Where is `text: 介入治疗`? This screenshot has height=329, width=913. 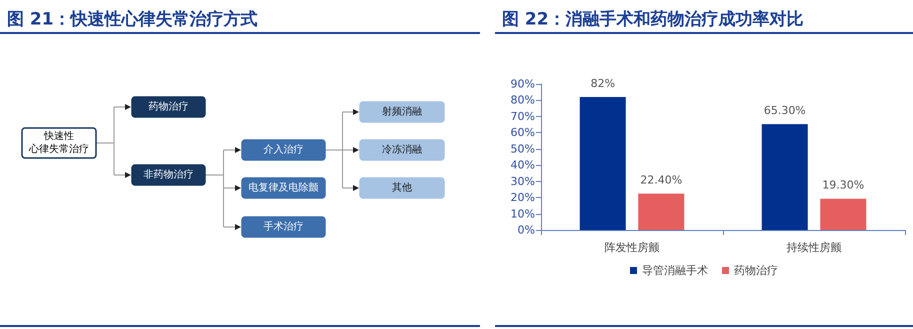
text: 介入治疗 is located at coordinates (284, 150).